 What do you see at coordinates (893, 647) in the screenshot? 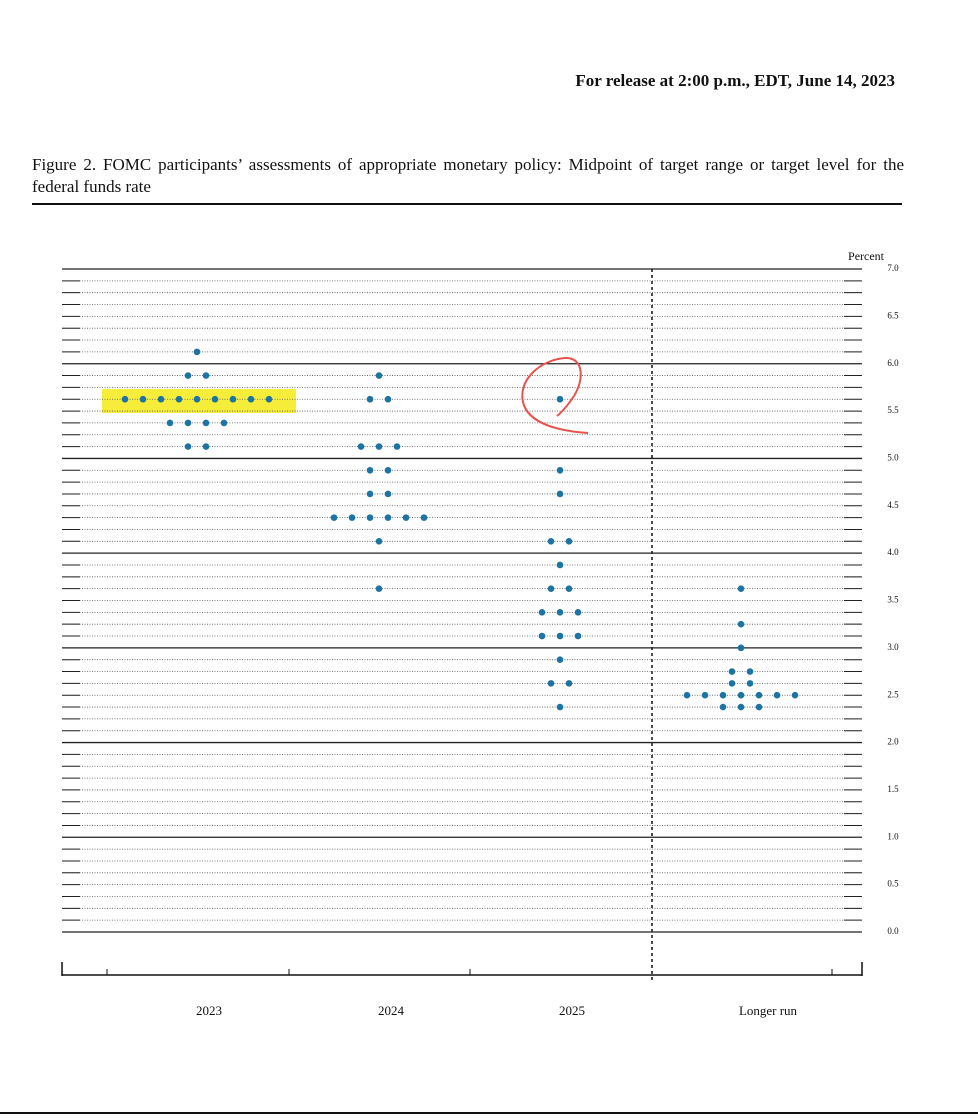
I see `y-tick-label: 3.0` at bounding box center [893, 647].